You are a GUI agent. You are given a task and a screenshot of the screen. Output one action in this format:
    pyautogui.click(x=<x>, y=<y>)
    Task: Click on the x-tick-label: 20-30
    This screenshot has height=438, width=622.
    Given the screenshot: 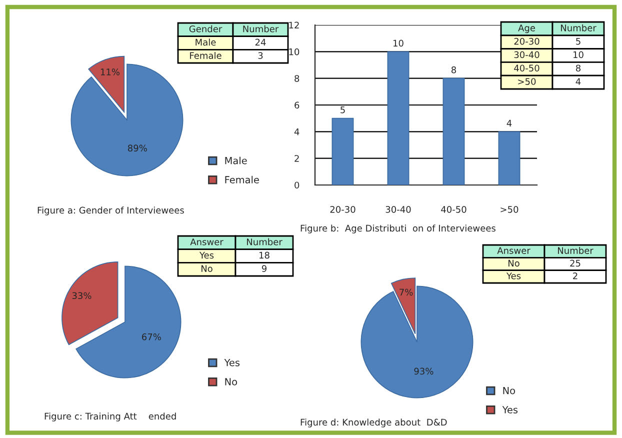 What is the action you would take?
    pyautogui.click(x=343, y=209)
    